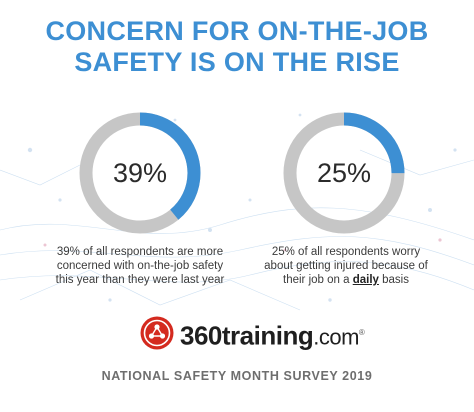 The height and width of the screenshot is (412, 474). I want to click on caption-line: their job on a daily basis, so click(346, 280).